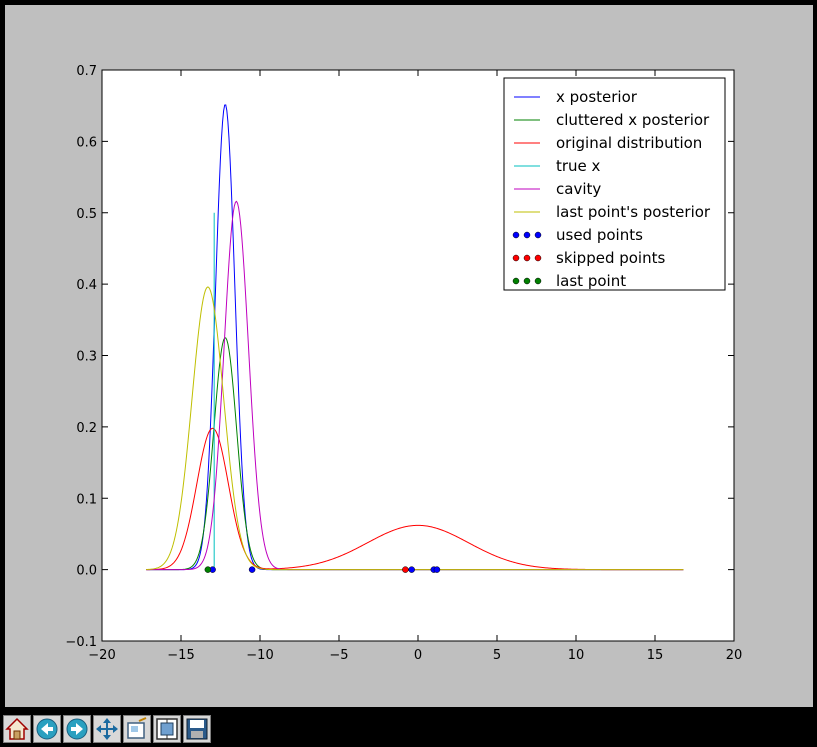 The width and height of the screenshot is (817, 747). I want to click on home-icon, so click(17, 728).